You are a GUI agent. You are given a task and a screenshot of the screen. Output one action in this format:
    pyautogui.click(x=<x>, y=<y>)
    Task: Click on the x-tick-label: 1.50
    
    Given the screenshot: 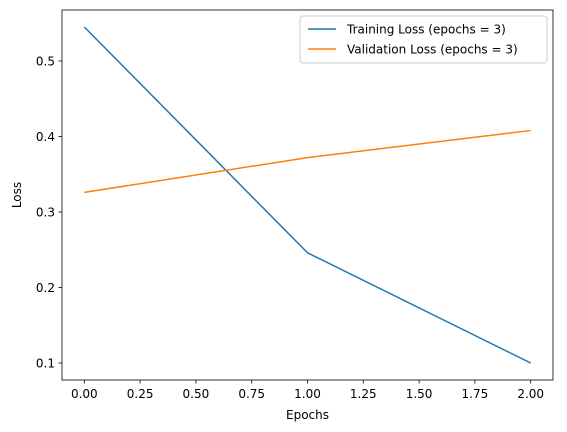 What is the action you would take?
    pyautogui.click(x=419, y=394)
    